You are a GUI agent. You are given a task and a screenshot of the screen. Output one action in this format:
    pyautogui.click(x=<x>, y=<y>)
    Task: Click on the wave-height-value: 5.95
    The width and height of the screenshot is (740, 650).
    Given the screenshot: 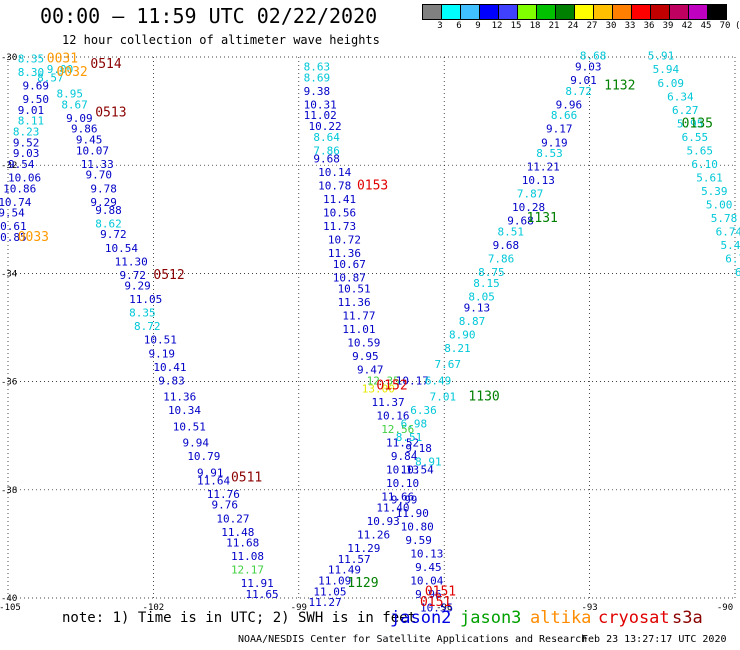 What is the action you would take?
    pyautogui.click(x=690, y=123)
    